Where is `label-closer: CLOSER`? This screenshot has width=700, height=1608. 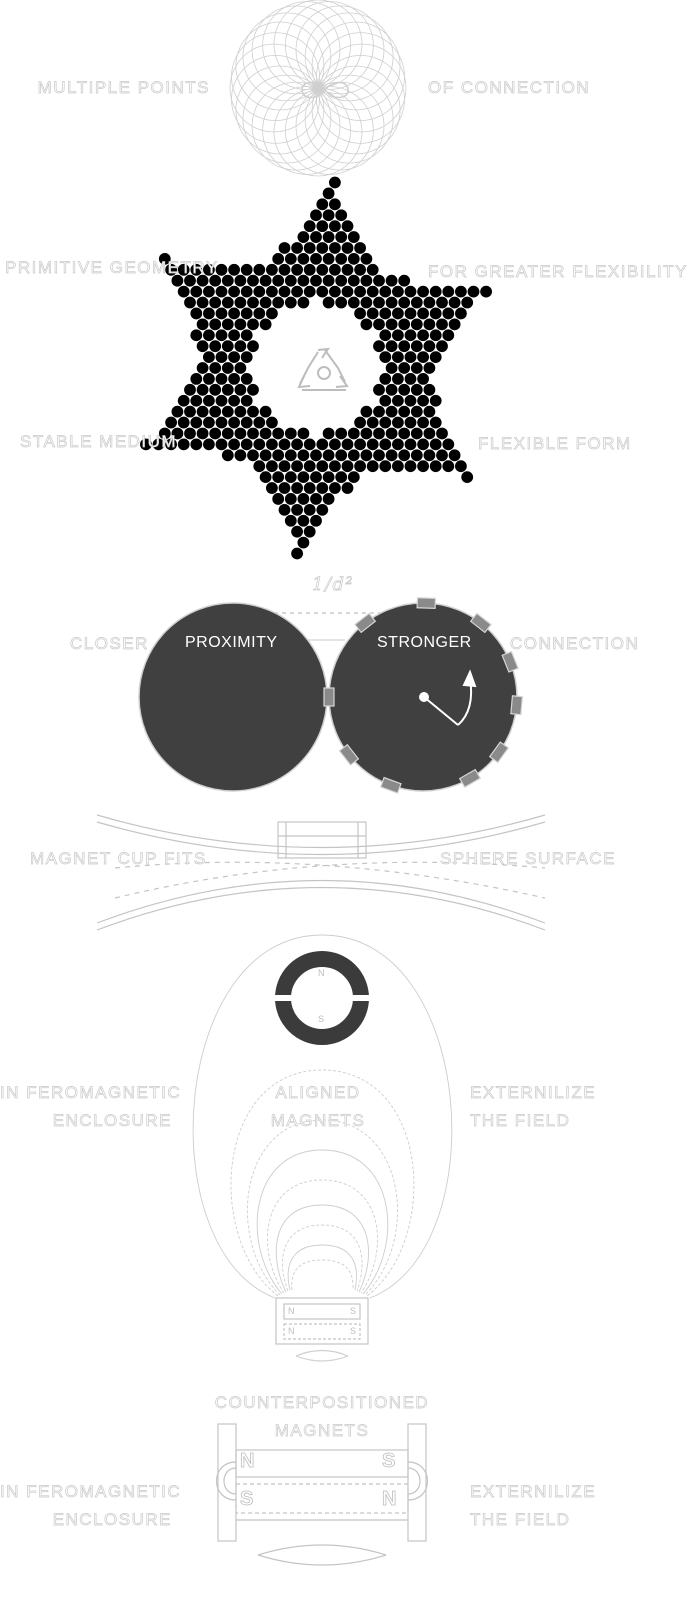 label-closer: CLOSER is located at coordinates (109, 644).